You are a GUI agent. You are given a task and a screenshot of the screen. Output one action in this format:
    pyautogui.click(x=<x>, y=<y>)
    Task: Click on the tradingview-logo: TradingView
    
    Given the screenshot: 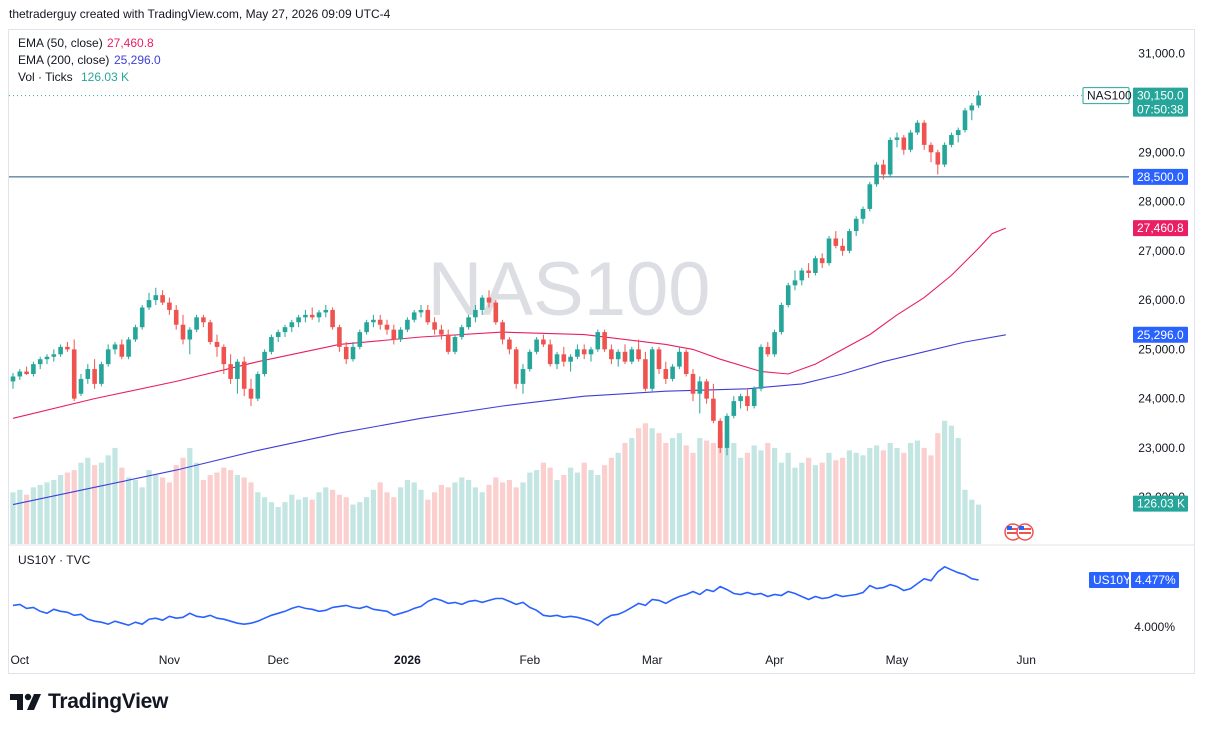 What is the action you would take?
    pyautogui.click(x=89, y=702)
    